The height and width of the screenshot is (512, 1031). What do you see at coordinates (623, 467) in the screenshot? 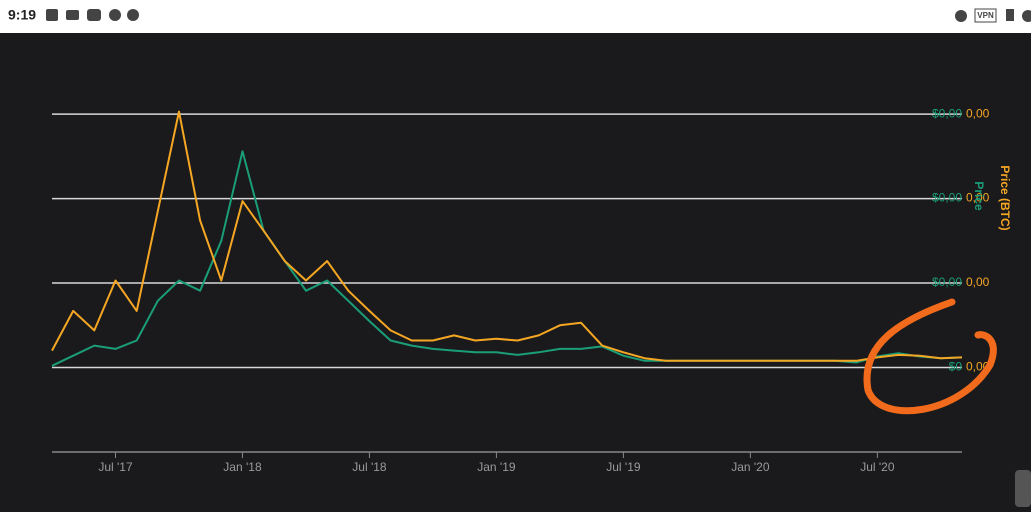
I see `x-tick-label: Jul '19` at bounding box center [623, 467].